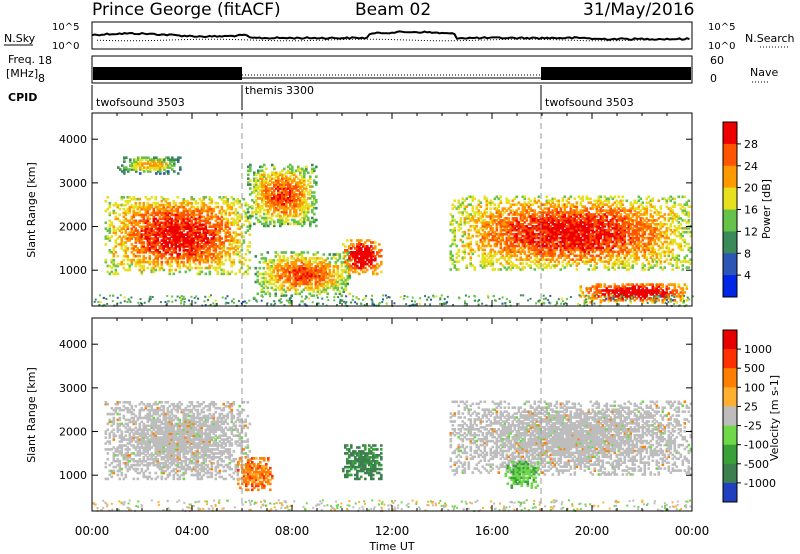 This screenshot has height=554, width=800. What do you see at coordinates (186, 10) in the screenshot?
I see `station-title: Prince George (fitACF)` at bounding box center [186, 10].